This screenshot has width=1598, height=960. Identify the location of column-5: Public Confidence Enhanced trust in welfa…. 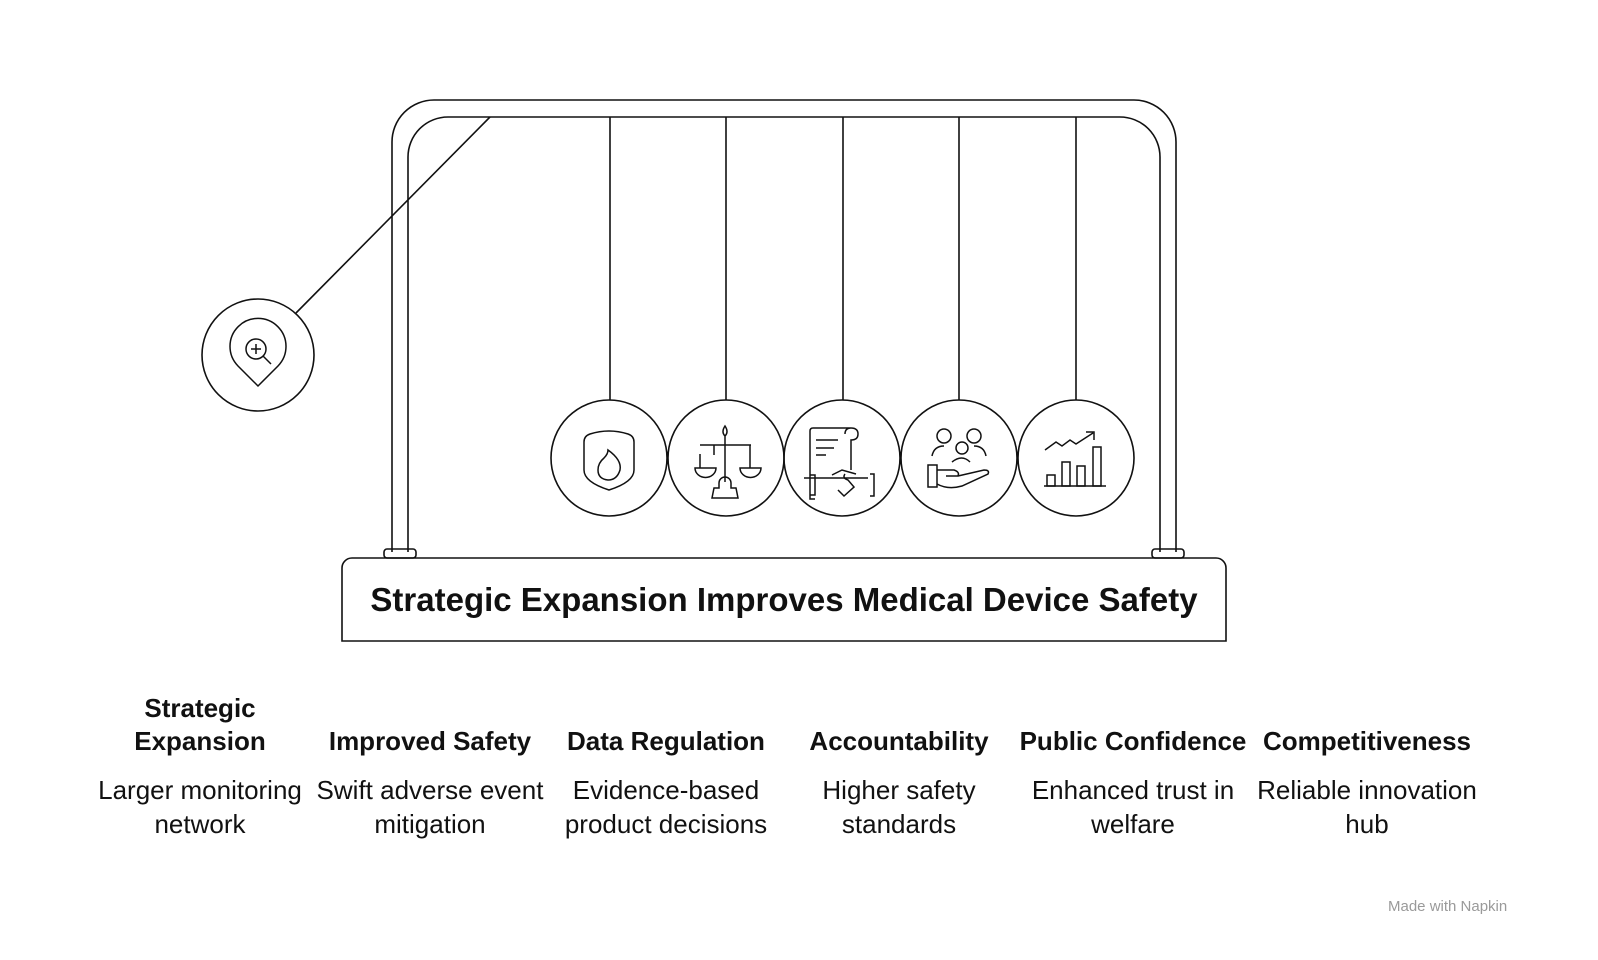
(1133, 765).